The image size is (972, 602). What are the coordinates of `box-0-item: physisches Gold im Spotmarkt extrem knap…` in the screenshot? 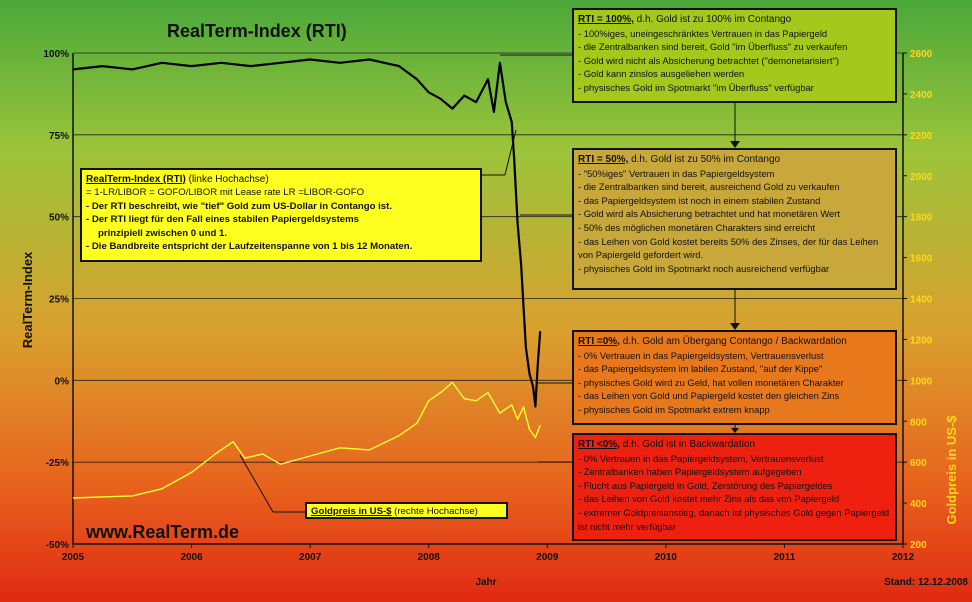 It's located at (734, 410).